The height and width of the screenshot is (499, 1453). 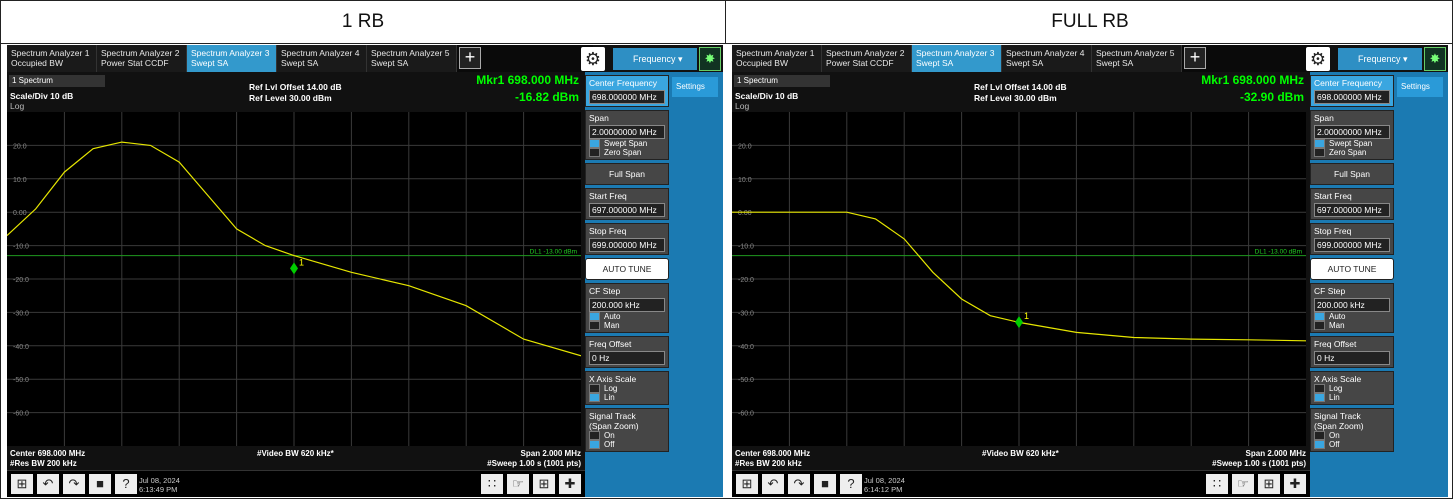 What do you see at coordinates (768, 463) in the screenshot?
I see `res-bw-label: #Res BW 200 kHz` at bounding box center [768, 463].